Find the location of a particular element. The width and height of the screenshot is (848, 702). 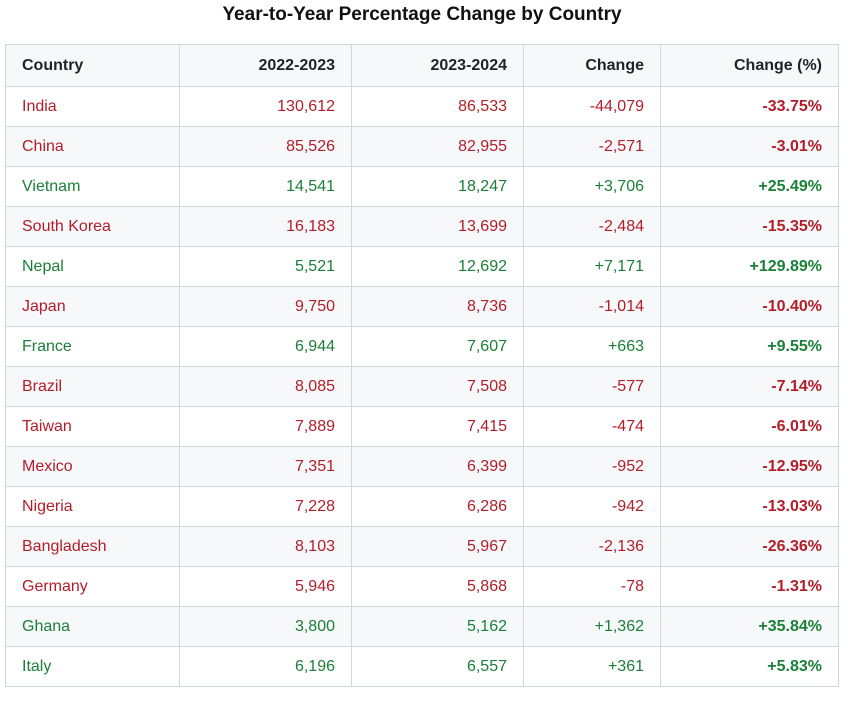

header-change-percent: Change (%) is located at coordinates (749, 65).